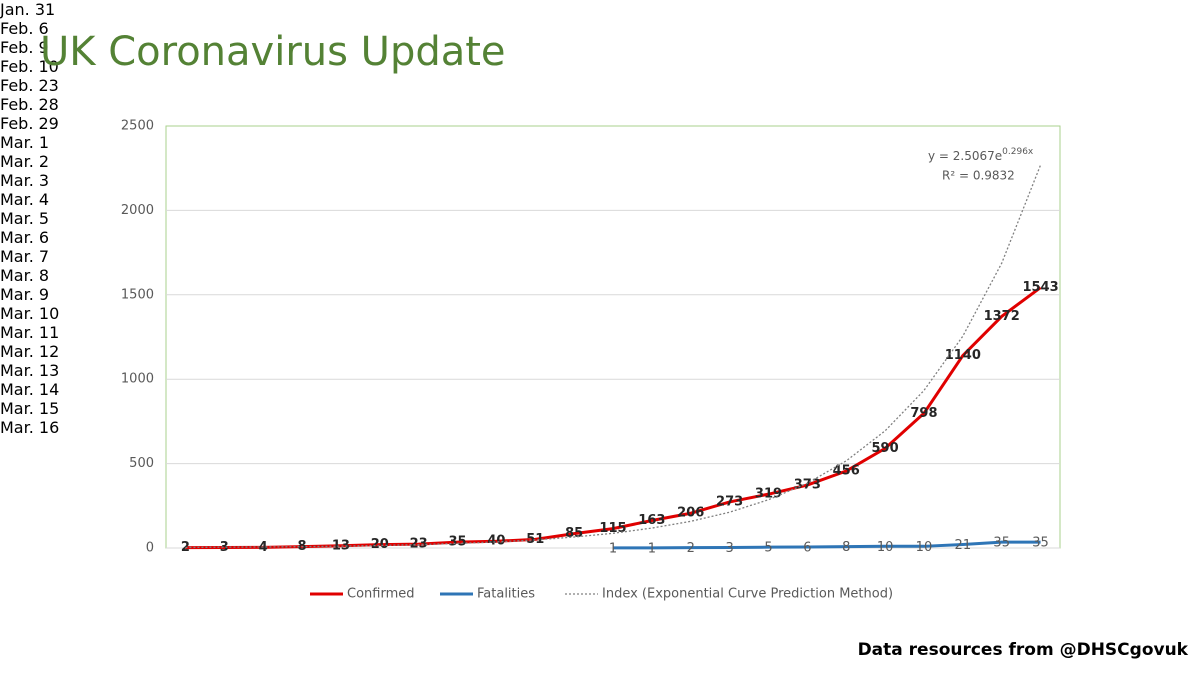 The width and height of the screenshot is (1200, 675). Describe the element at coordinates (506, 594) in the screenshot. I see `legend-label: Fatalities` at that location.